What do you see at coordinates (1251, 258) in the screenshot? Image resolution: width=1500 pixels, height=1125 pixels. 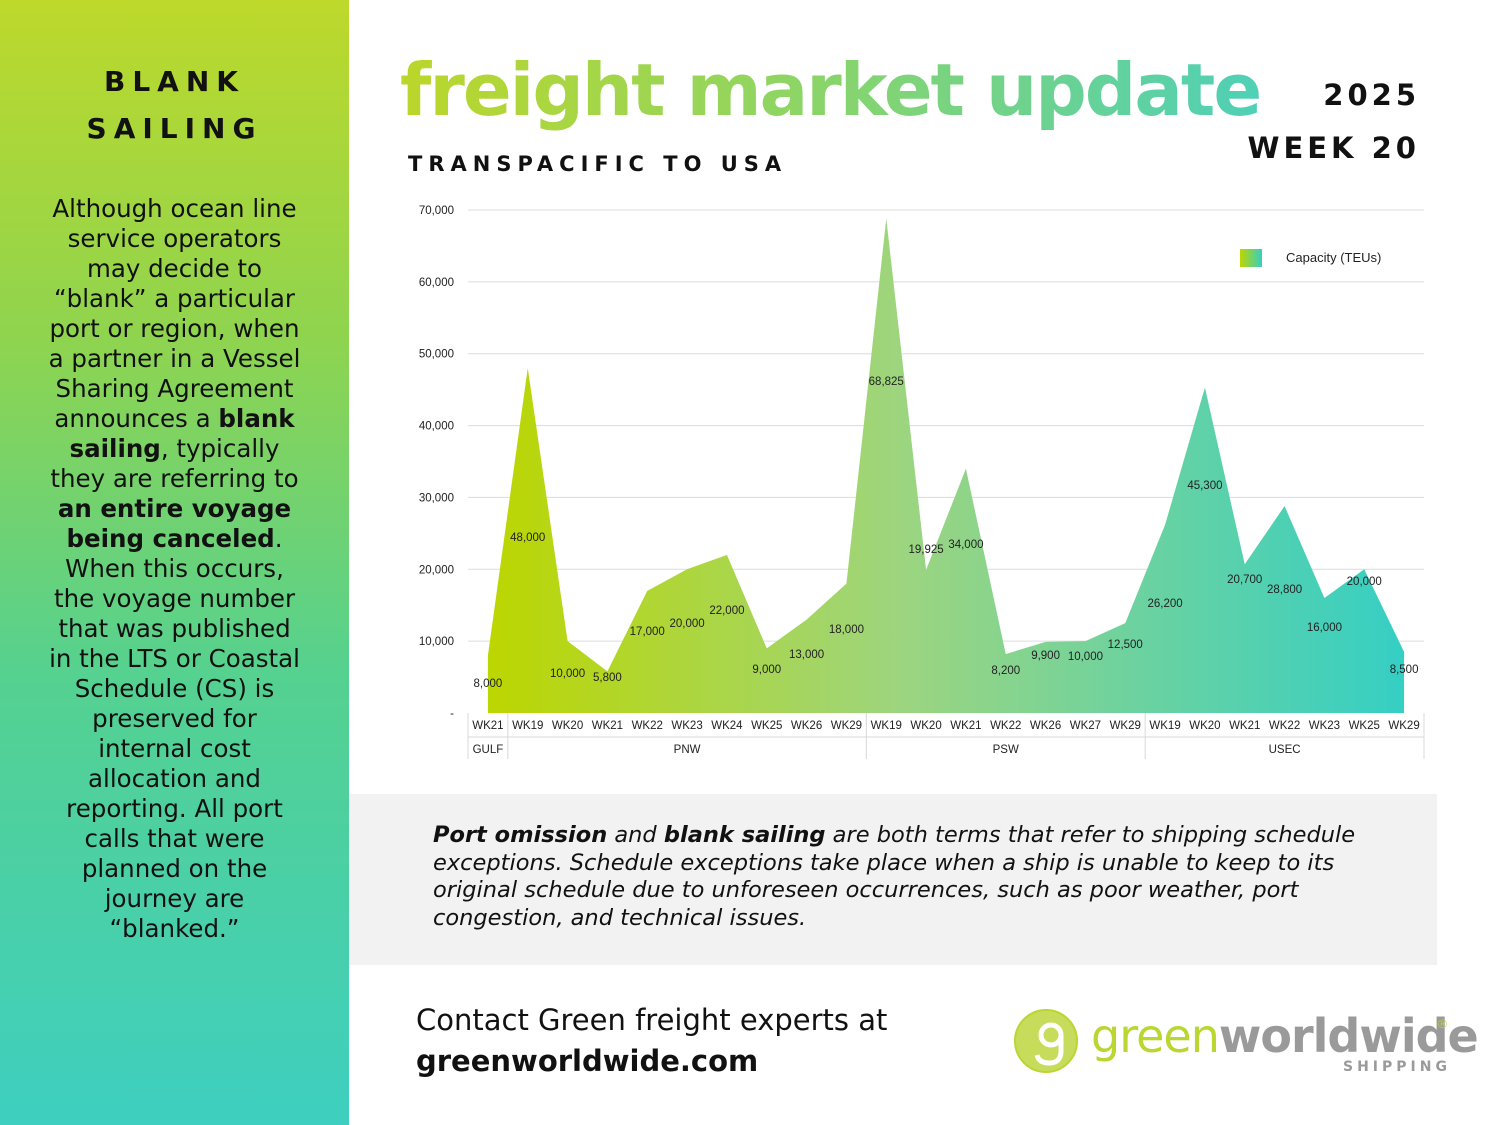 I see `legend-swatch` at bounding box center [1251, 258].